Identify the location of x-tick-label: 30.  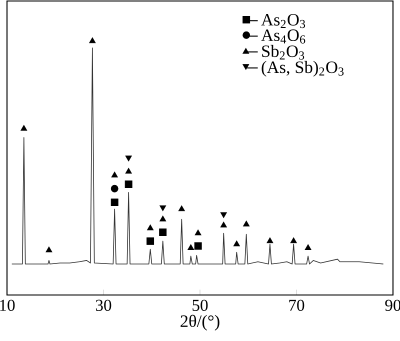
(104, 305).